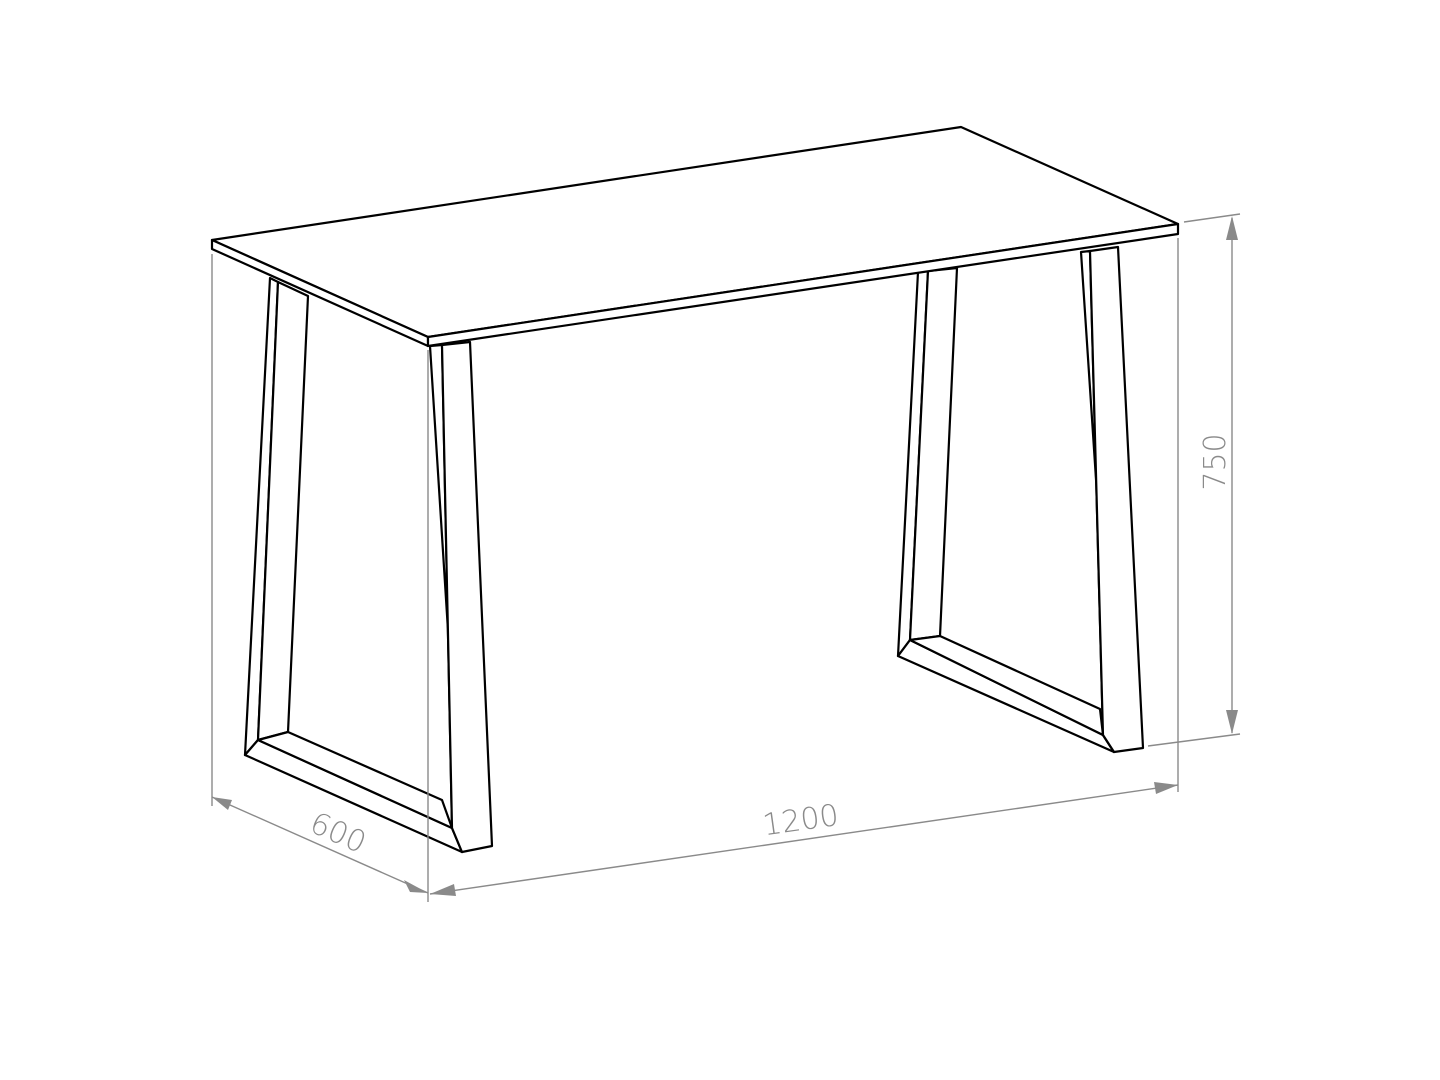 Image resolution: width=1440 pixels, height=1080 pixels. Describe the element at coordinates (1215, 461) in the screenshot. I see `height-label: 750` at that location.